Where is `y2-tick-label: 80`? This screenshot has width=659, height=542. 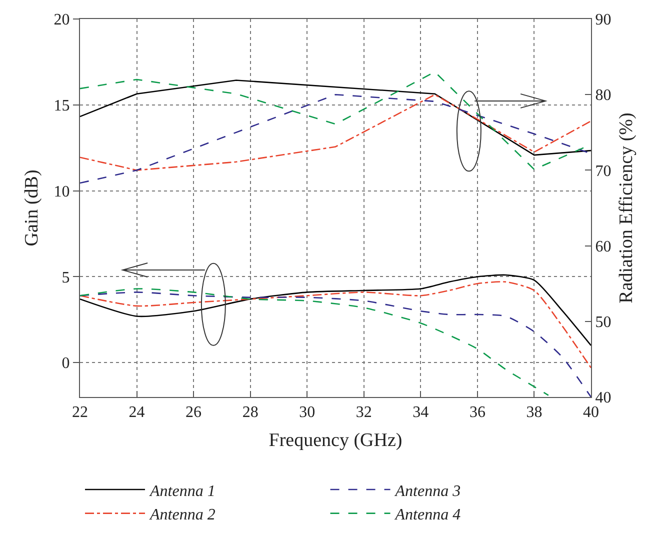
y2-tick-label: 80 is located at coordinates (603, 95).